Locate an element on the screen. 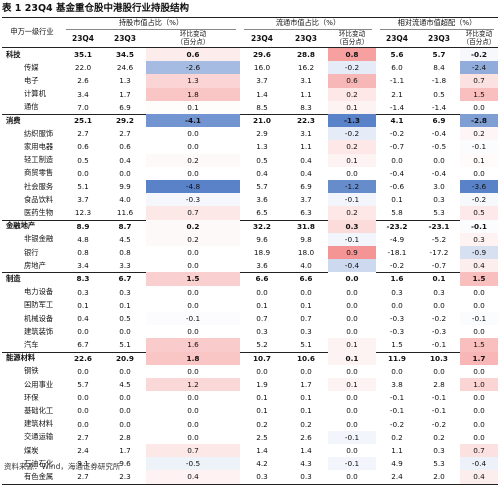 The height and width of the screenshot is (485, 500). q4-cell: 10.7 is located at coordinates (261, 358).